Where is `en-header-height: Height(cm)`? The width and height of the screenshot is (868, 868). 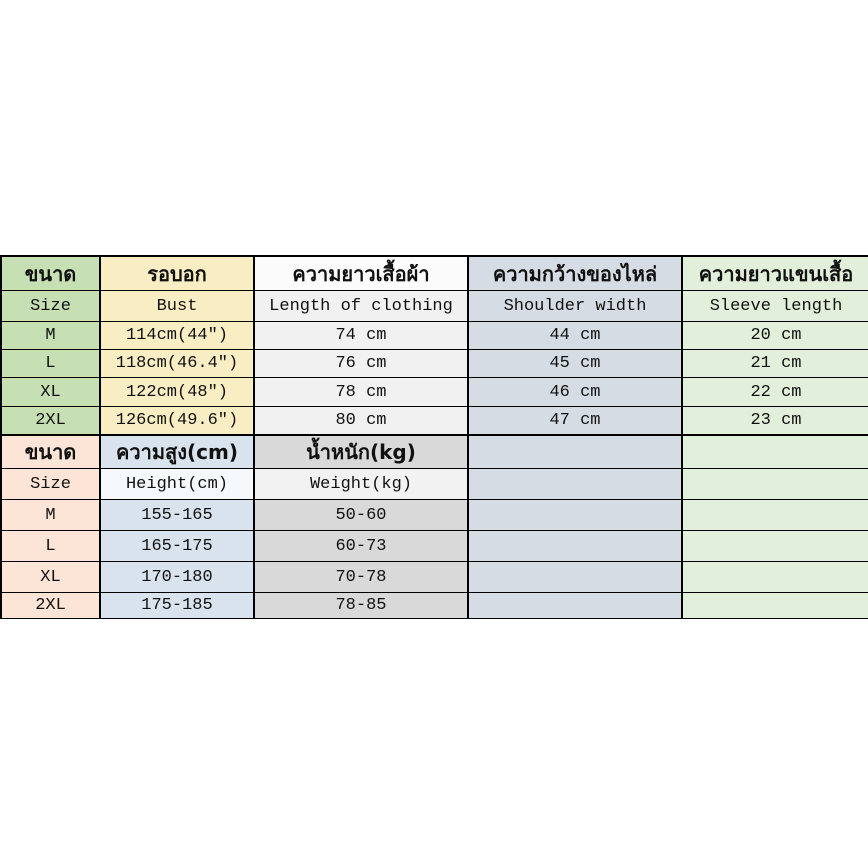
en-header-height: Height(cm) is located at coordinates (177, 484).